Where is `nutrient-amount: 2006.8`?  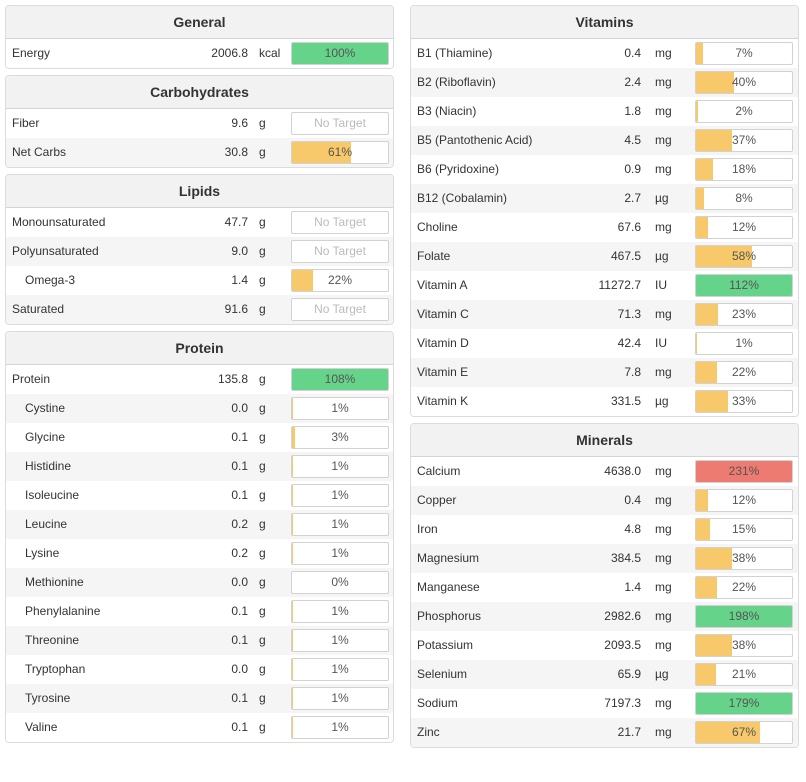
nutrient-amount: 2006.8 is located at coordinates (229, 53).